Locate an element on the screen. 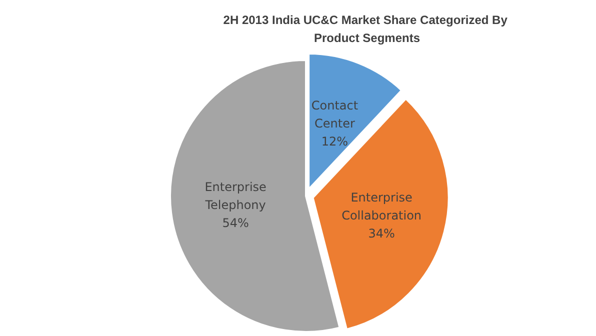 The image size is (596, 336). data-label: 34% is located at coordinates (381, 233).